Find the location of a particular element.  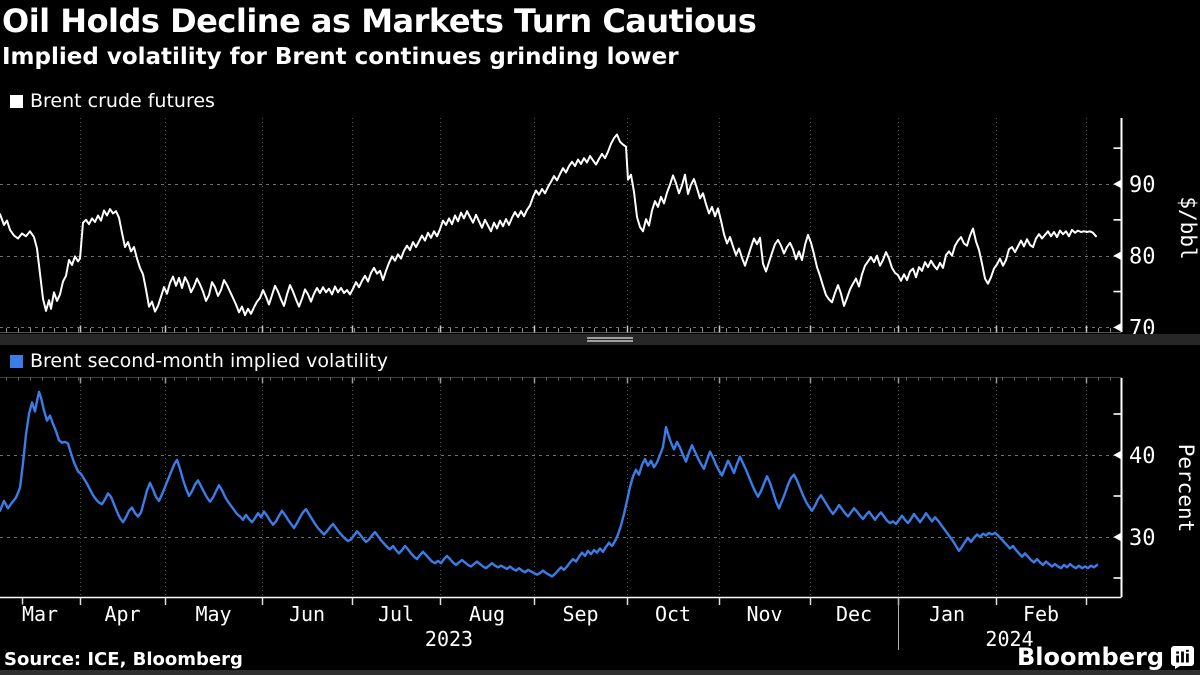

legend-implied-volatility: Brent second-month implied volatility is located at coordinates (199, 361).